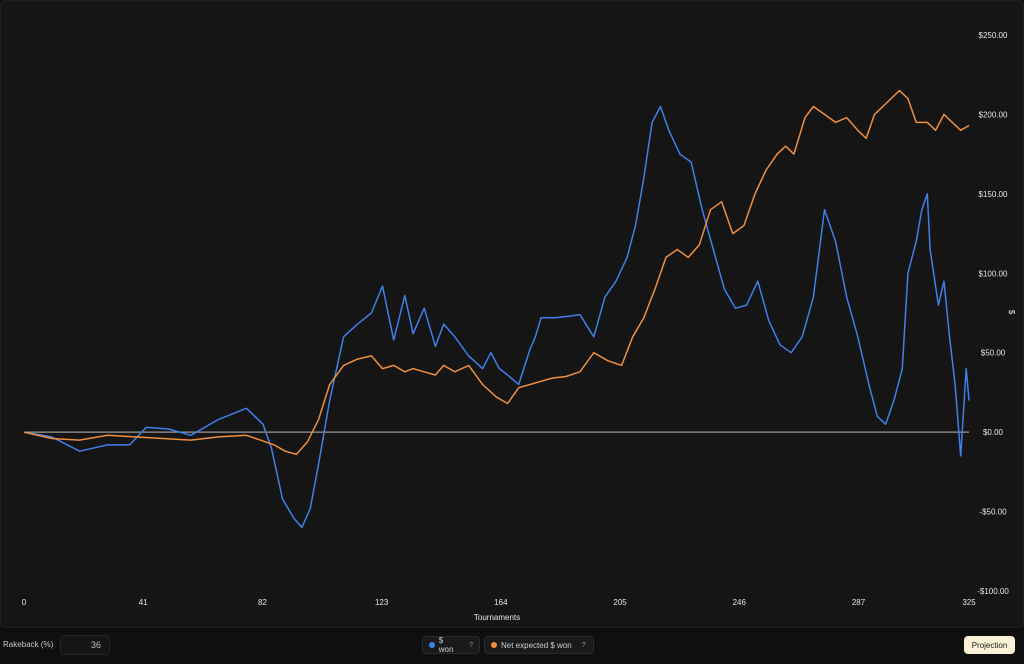  I want to click on x-tick-label: 205, so click(620, 602).